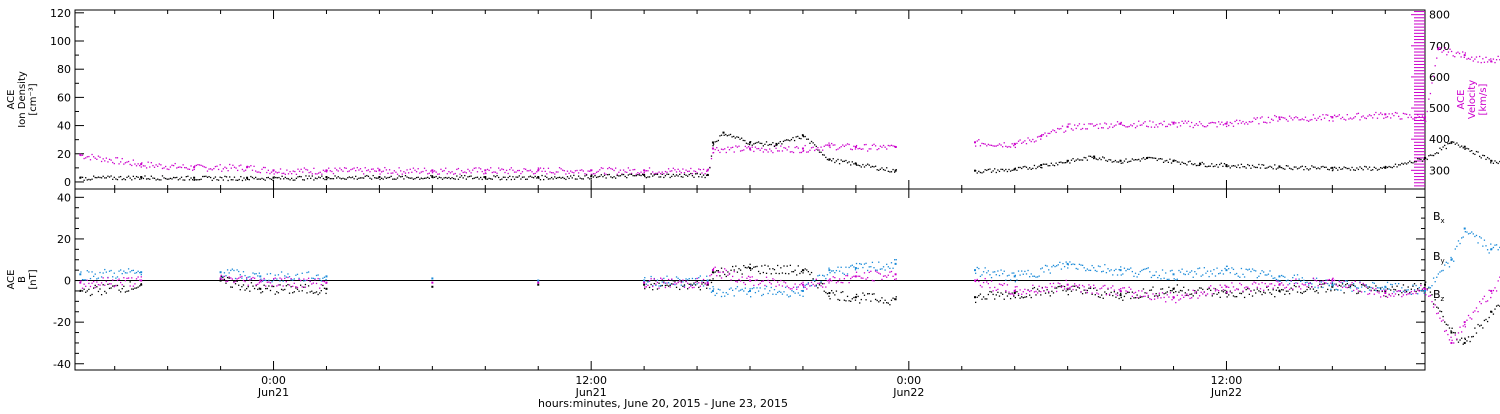 The height and width of the screenshot is (414, 1500). What do you see at coordinates (11, 280) in the screenshot?
I see `y-axis-title-line: ACE` at bounding box center [11, 280].